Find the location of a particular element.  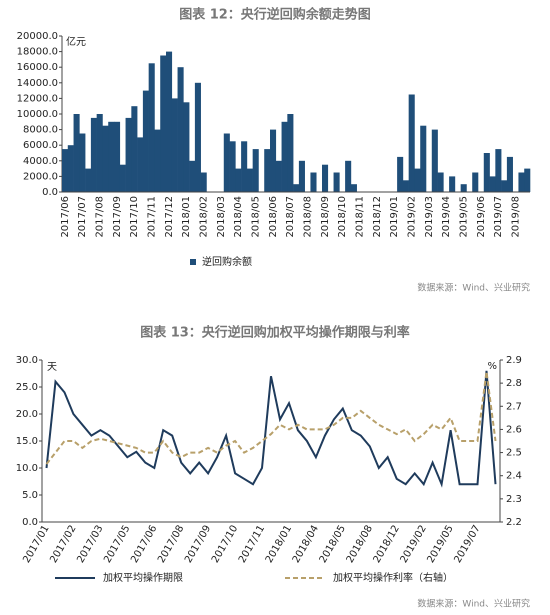

x-tick-label: 2019/01 is located at coordinates (394, 217).